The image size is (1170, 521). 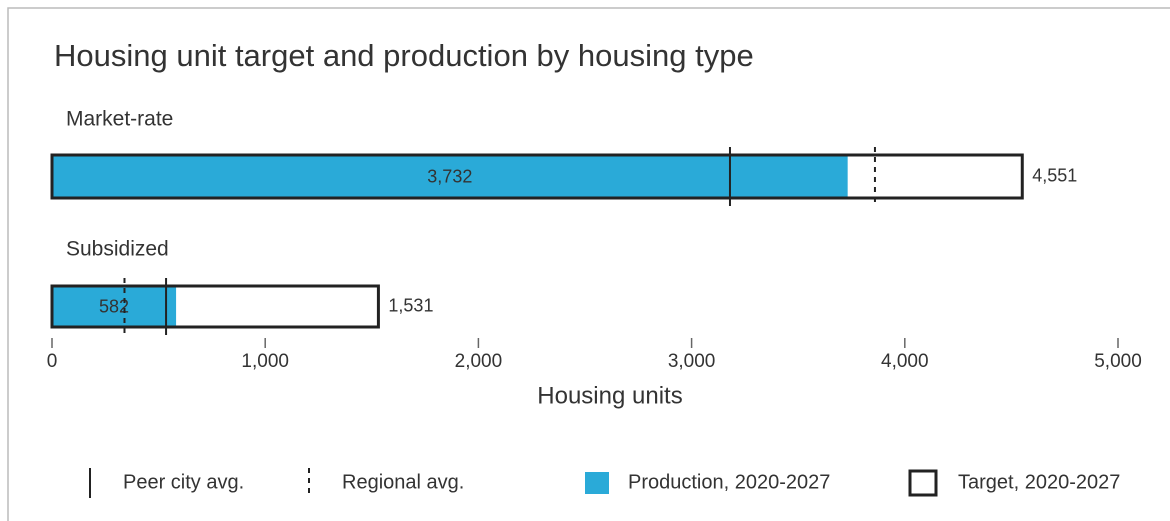 What do you see at coordinates (905, 361) in the screenshot?
I see `x-tick-label: 4,000` at bounding box center [905, 361].